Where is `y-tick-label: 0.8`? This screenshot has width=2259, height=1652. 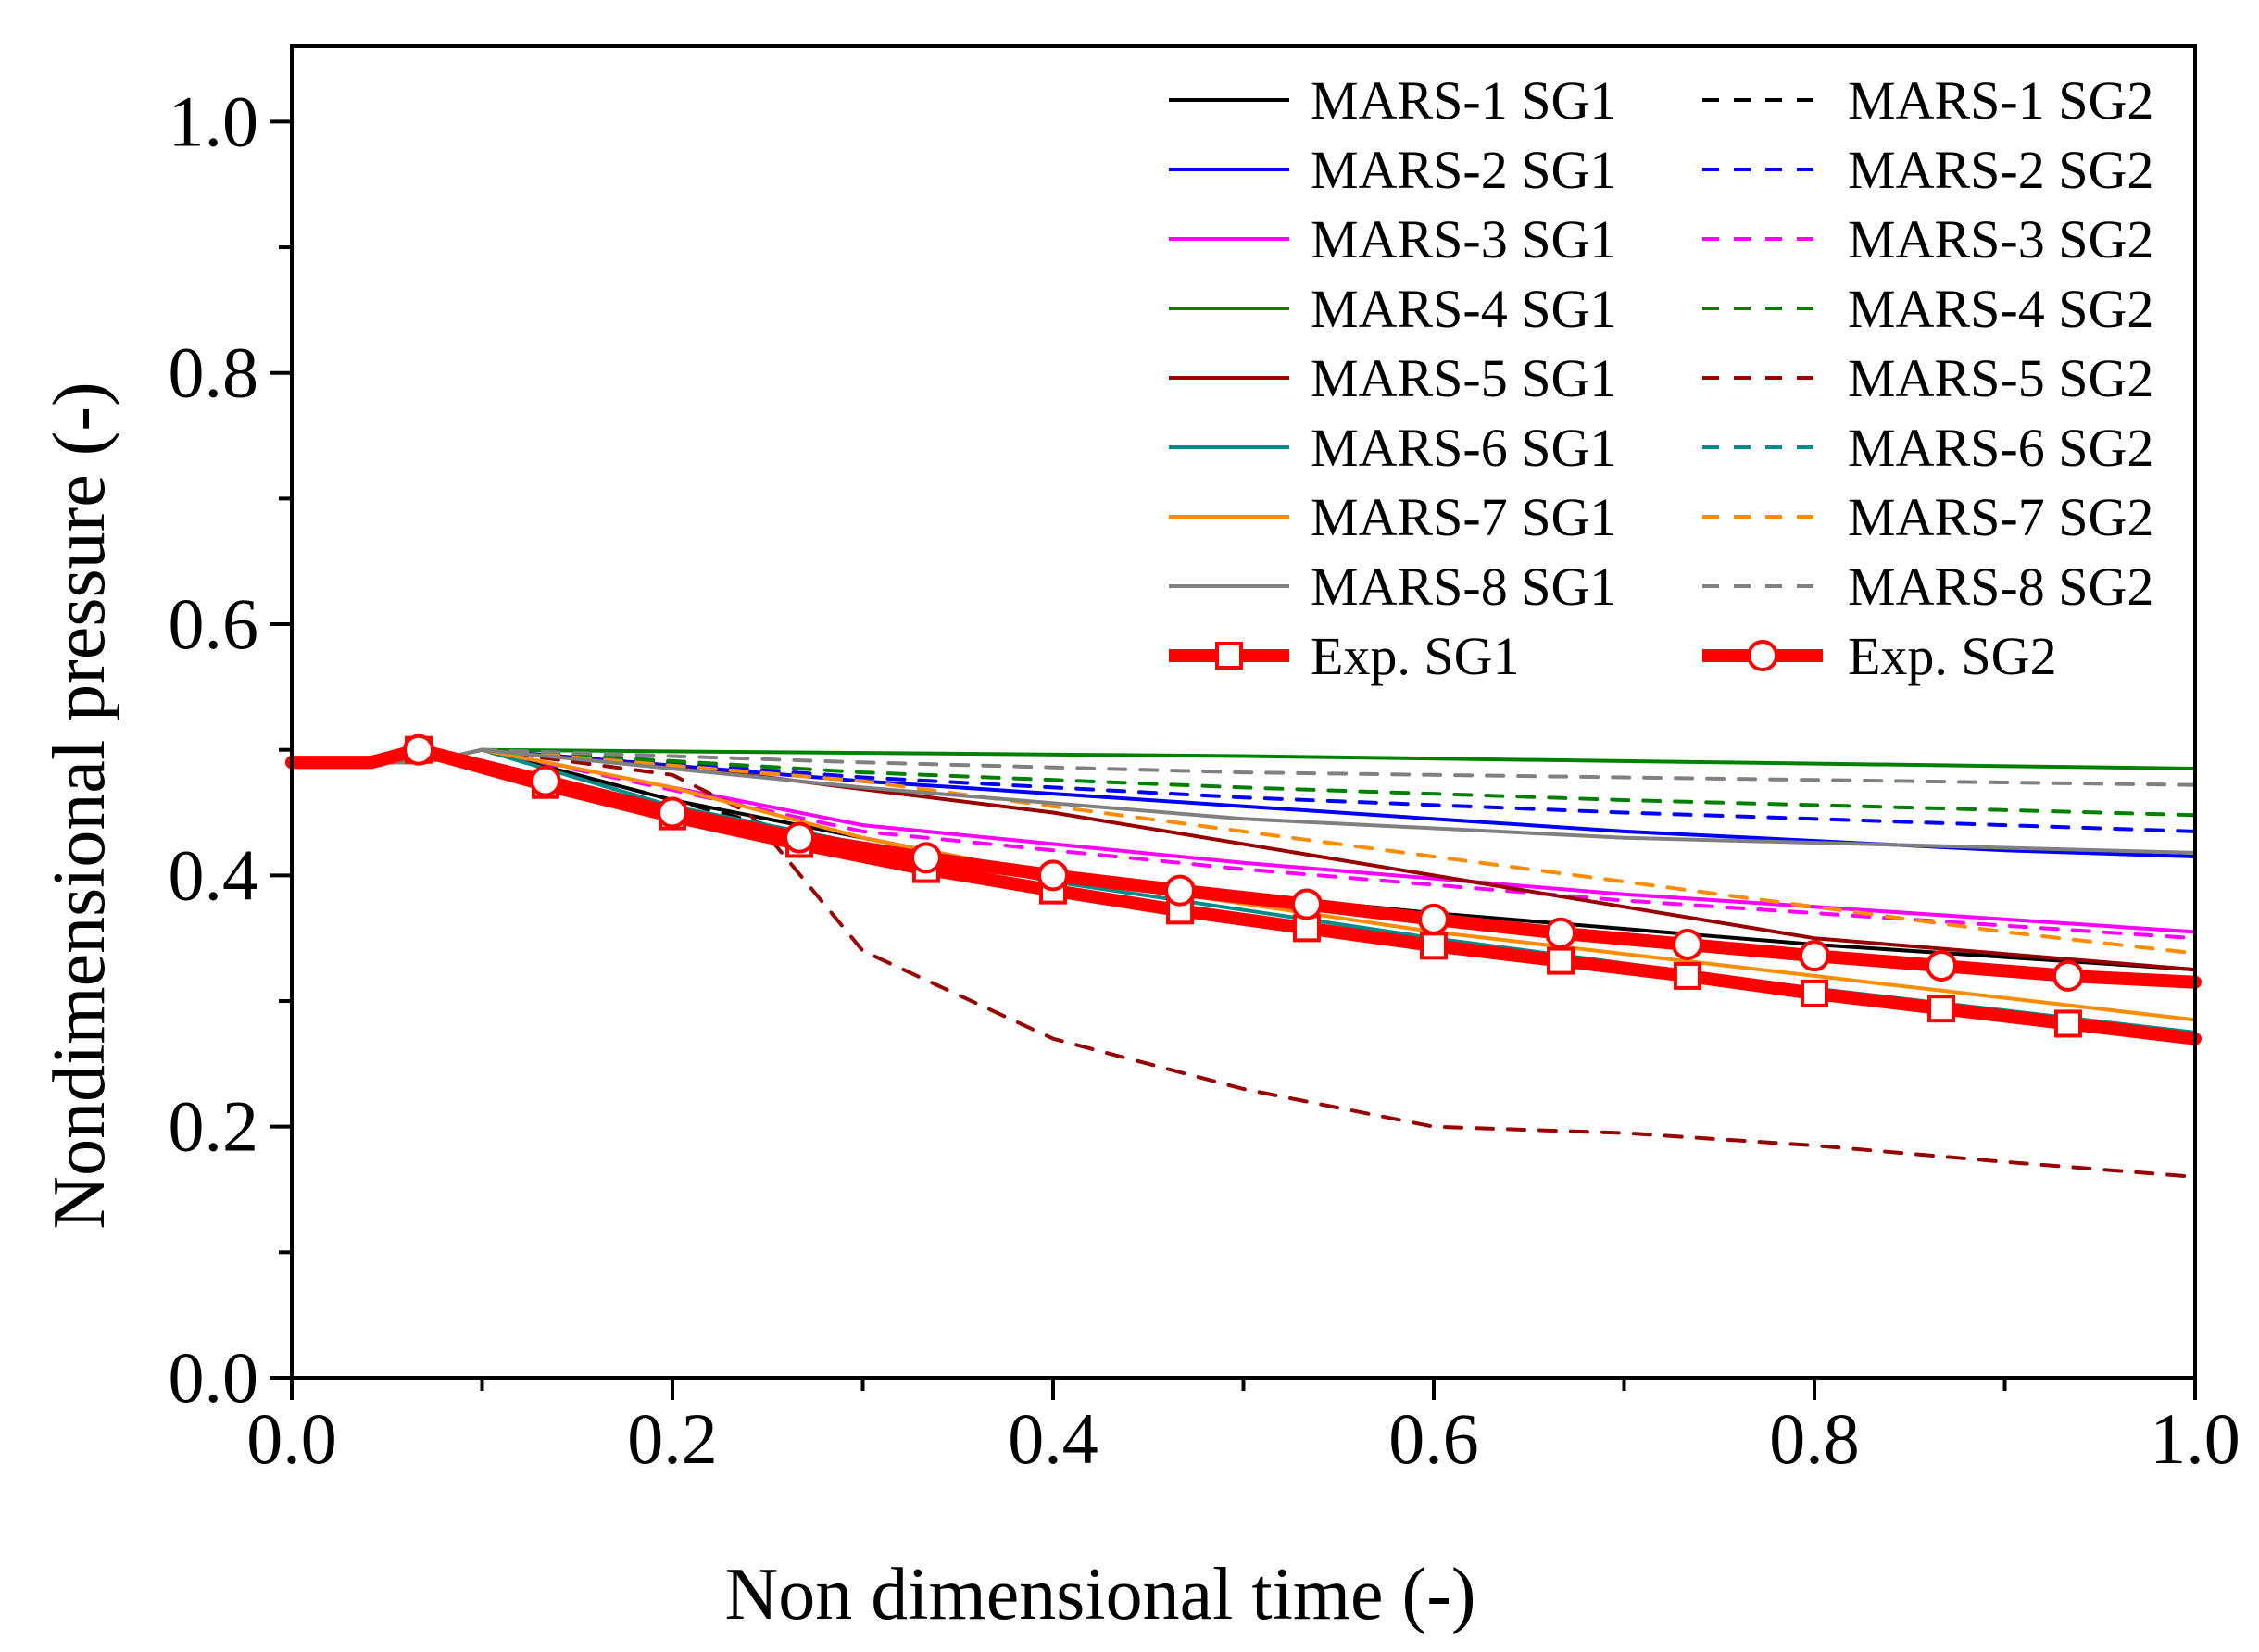 y-tick-label: 0.8 is located at coordinates (214, 372).